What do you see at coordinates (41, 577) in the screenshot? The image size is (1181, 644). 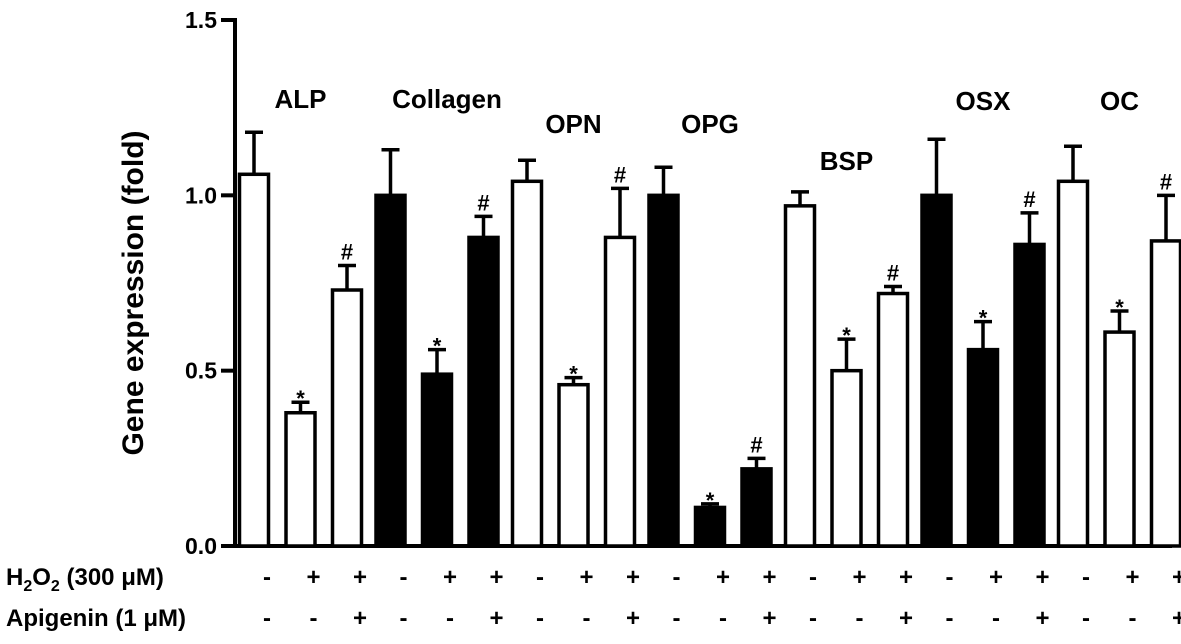 I see `label-part: O` at bounding box center [41, 577].